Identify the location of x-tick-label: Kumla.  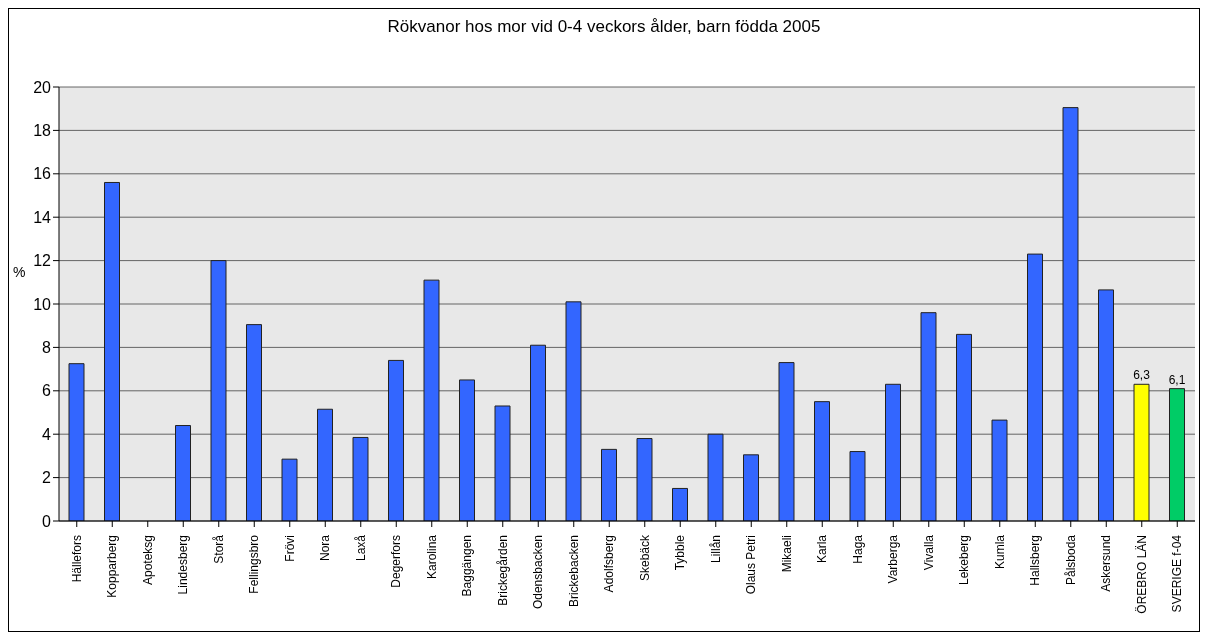
(999, 552).